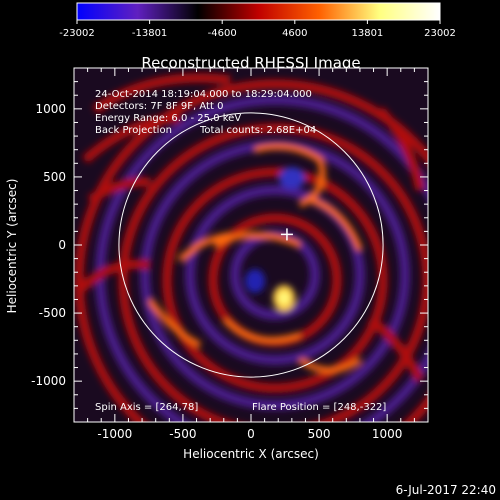 This screenshot has height=500, width=500. I want to click on energy-range-text: Energy Range: 6.0 - 25.0 keV, so click(168, 118).